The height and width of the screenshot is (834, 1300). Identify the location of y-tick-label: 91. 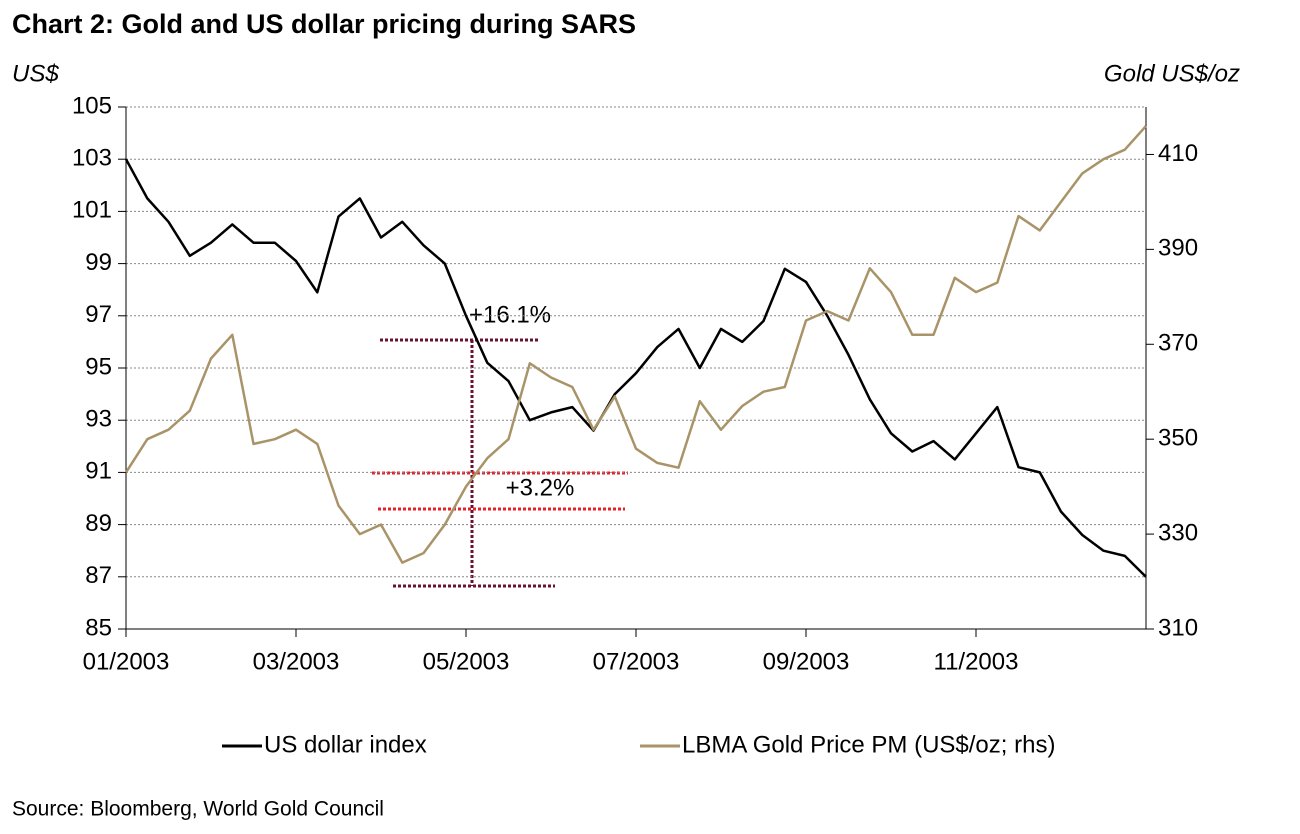
(98, 471).